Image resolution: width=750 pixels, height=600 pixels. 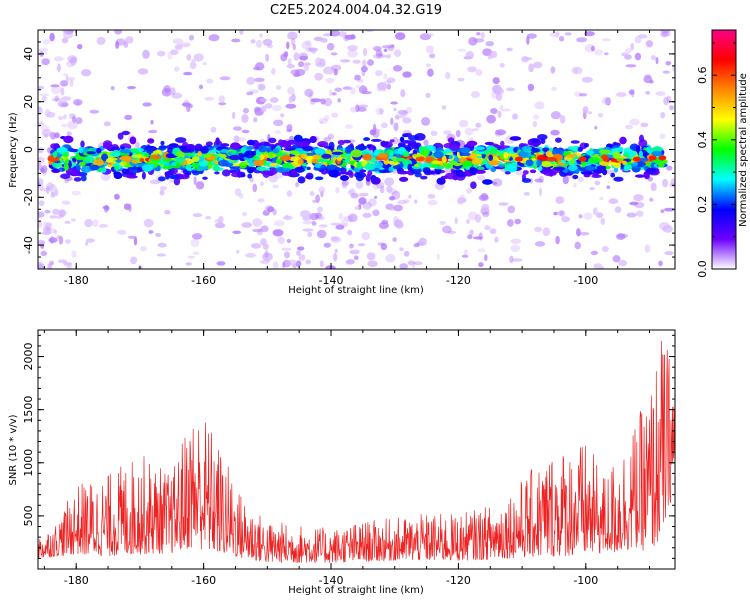 I want to click on x-tick-label: -120, so click(x=458, y=280).